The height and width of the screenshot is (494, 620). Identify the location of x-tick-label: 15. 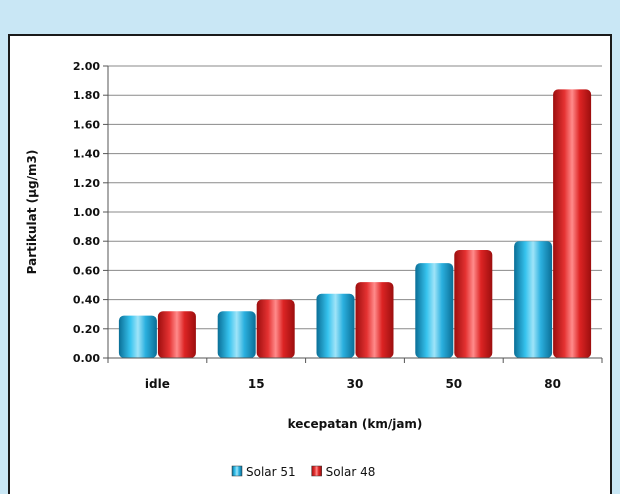
(256, 384).